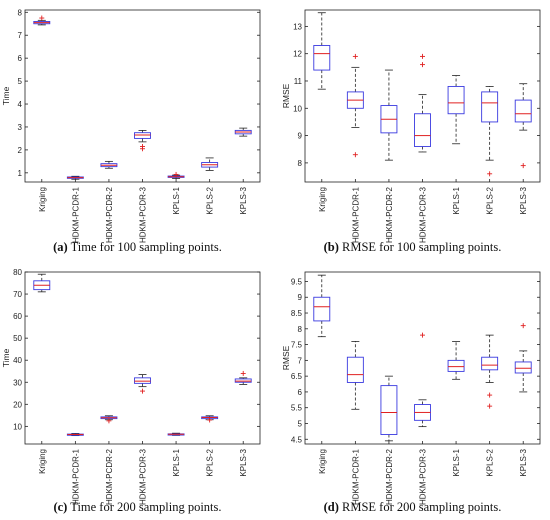  What do you see at coordinates (144, 507) in the screenshot?
I see `caption-c-text: Time for 200 sampling points.` at bounding box center [144, 507].